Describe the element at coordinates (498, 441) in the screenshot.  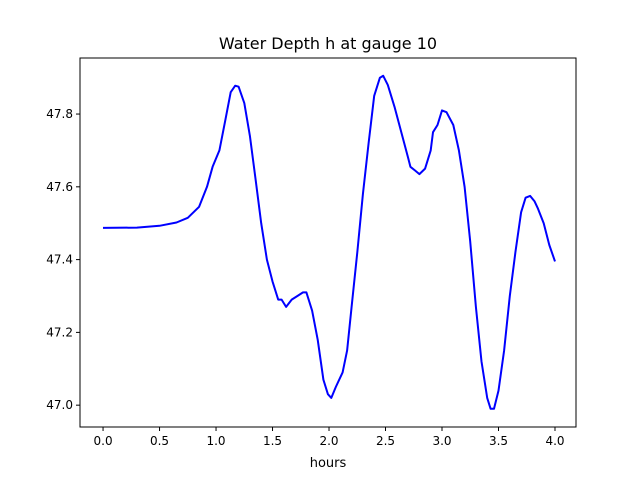
I see `x-tick-label: 3.5` at that location.